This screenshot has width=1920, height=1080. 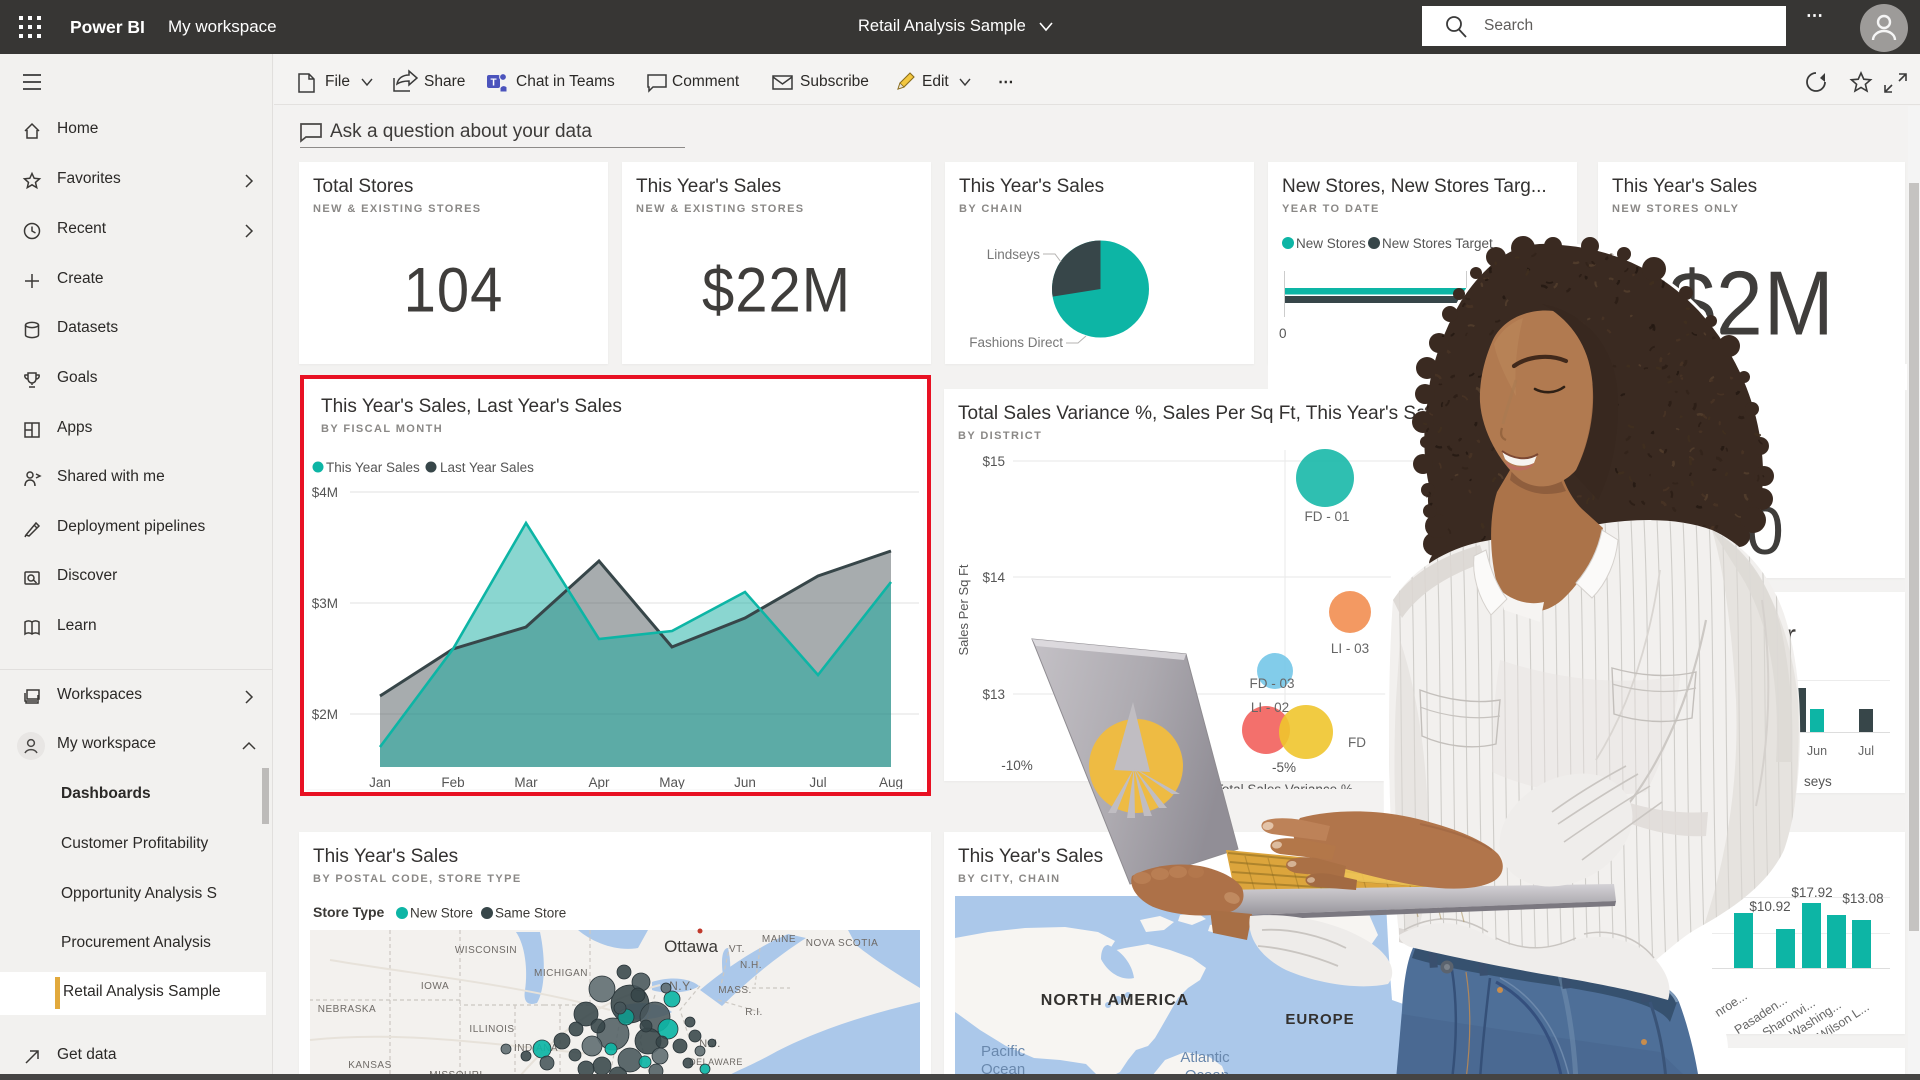 What do you see at coordinates (487, 467) in the screenshot?
I see `svg-text: Last Year Sales` at bounding box center [487, 467].